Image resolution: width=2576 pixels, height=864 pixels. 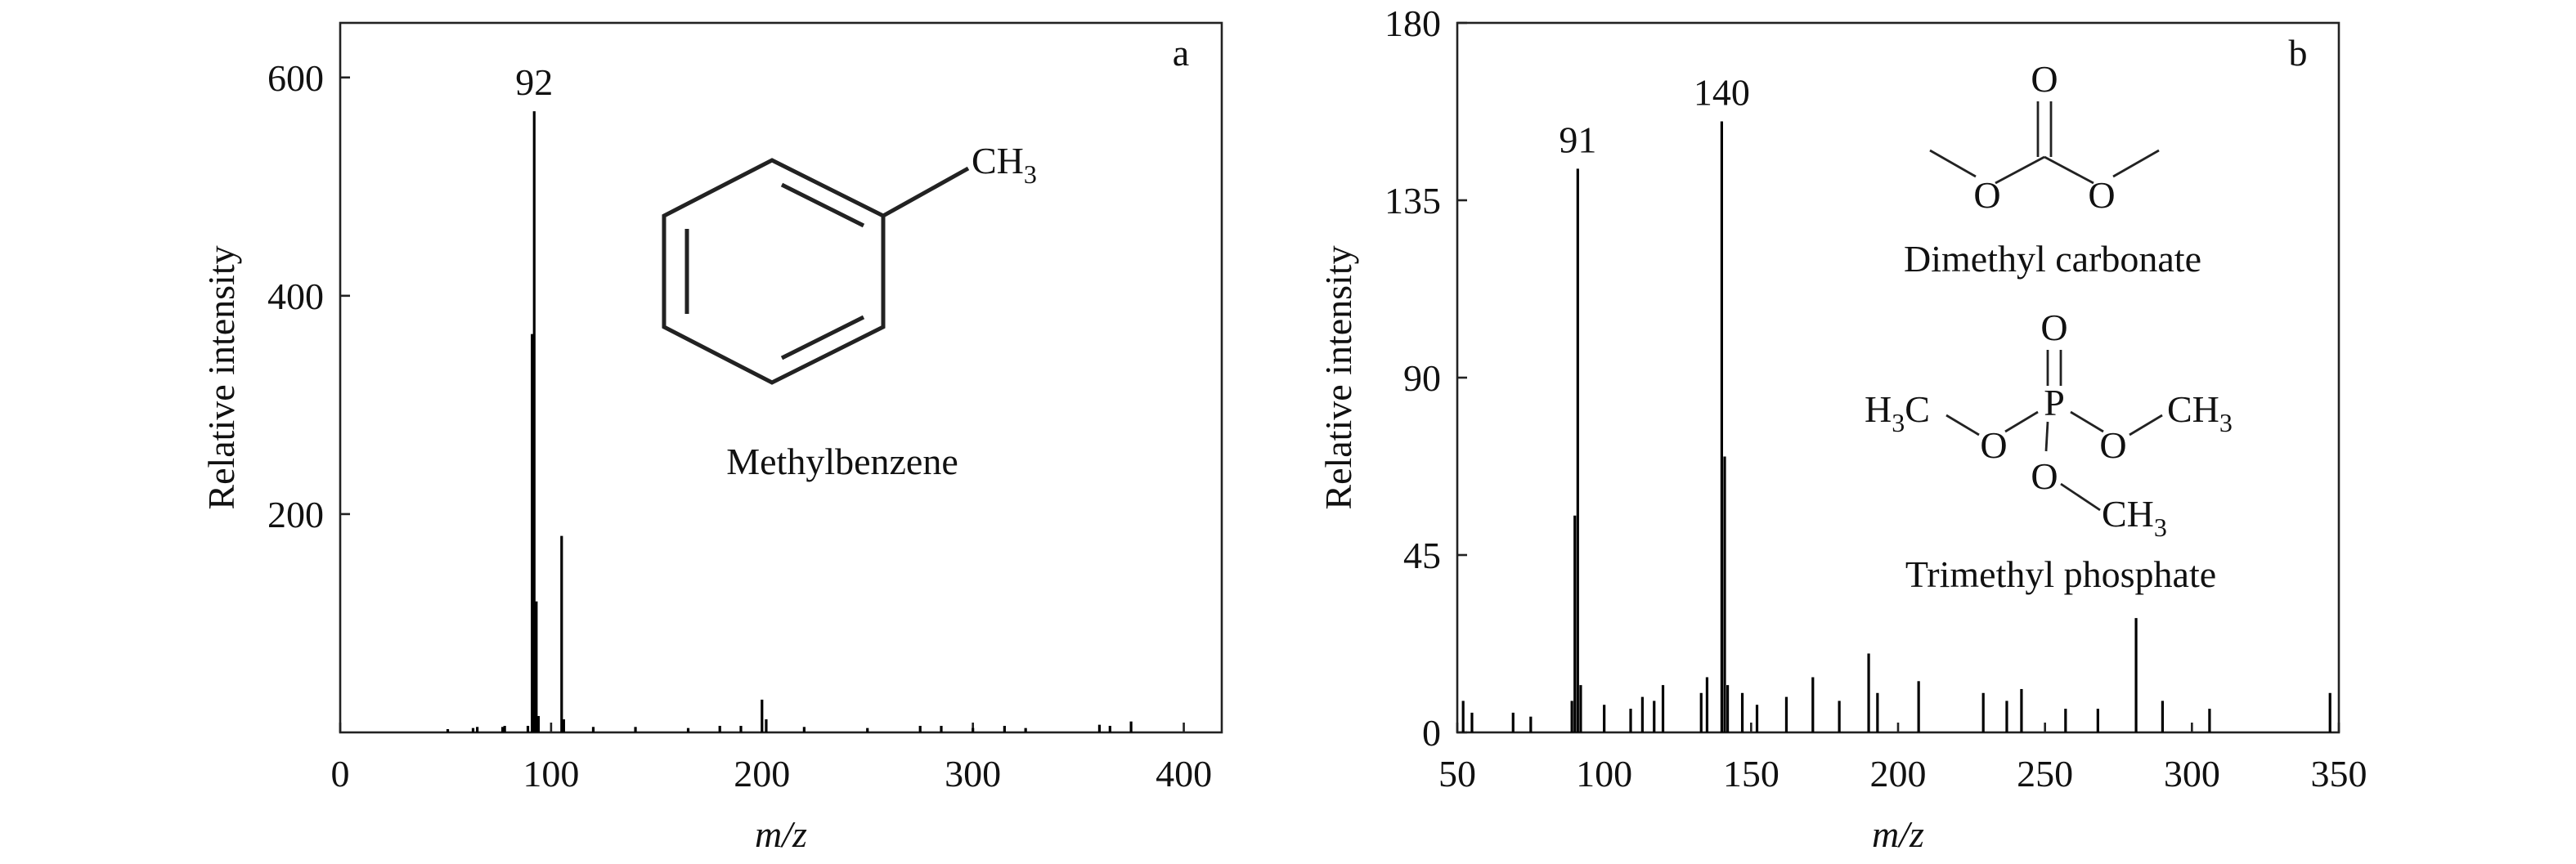 I want to click on y-tick-label: 0, so click(x=1431, y=733).